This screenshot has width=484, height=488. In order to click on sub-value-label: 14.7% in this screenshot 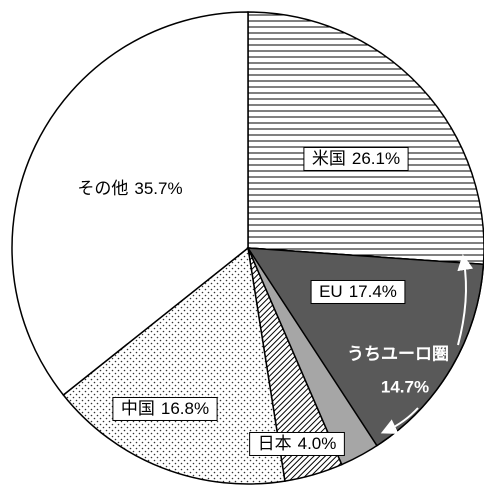, I will do `click(405, 386)`.